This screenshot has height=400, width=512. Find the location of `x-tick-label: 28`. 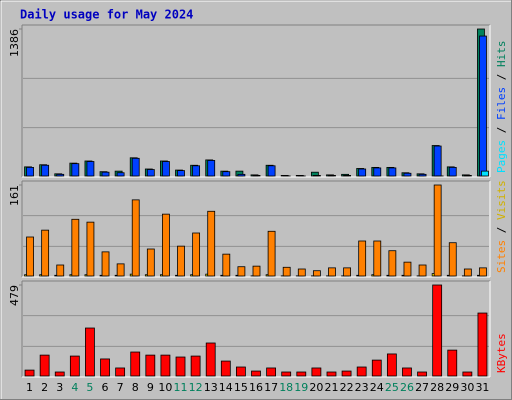

x-tick-label: 28 is located at coordinates (437, 387).